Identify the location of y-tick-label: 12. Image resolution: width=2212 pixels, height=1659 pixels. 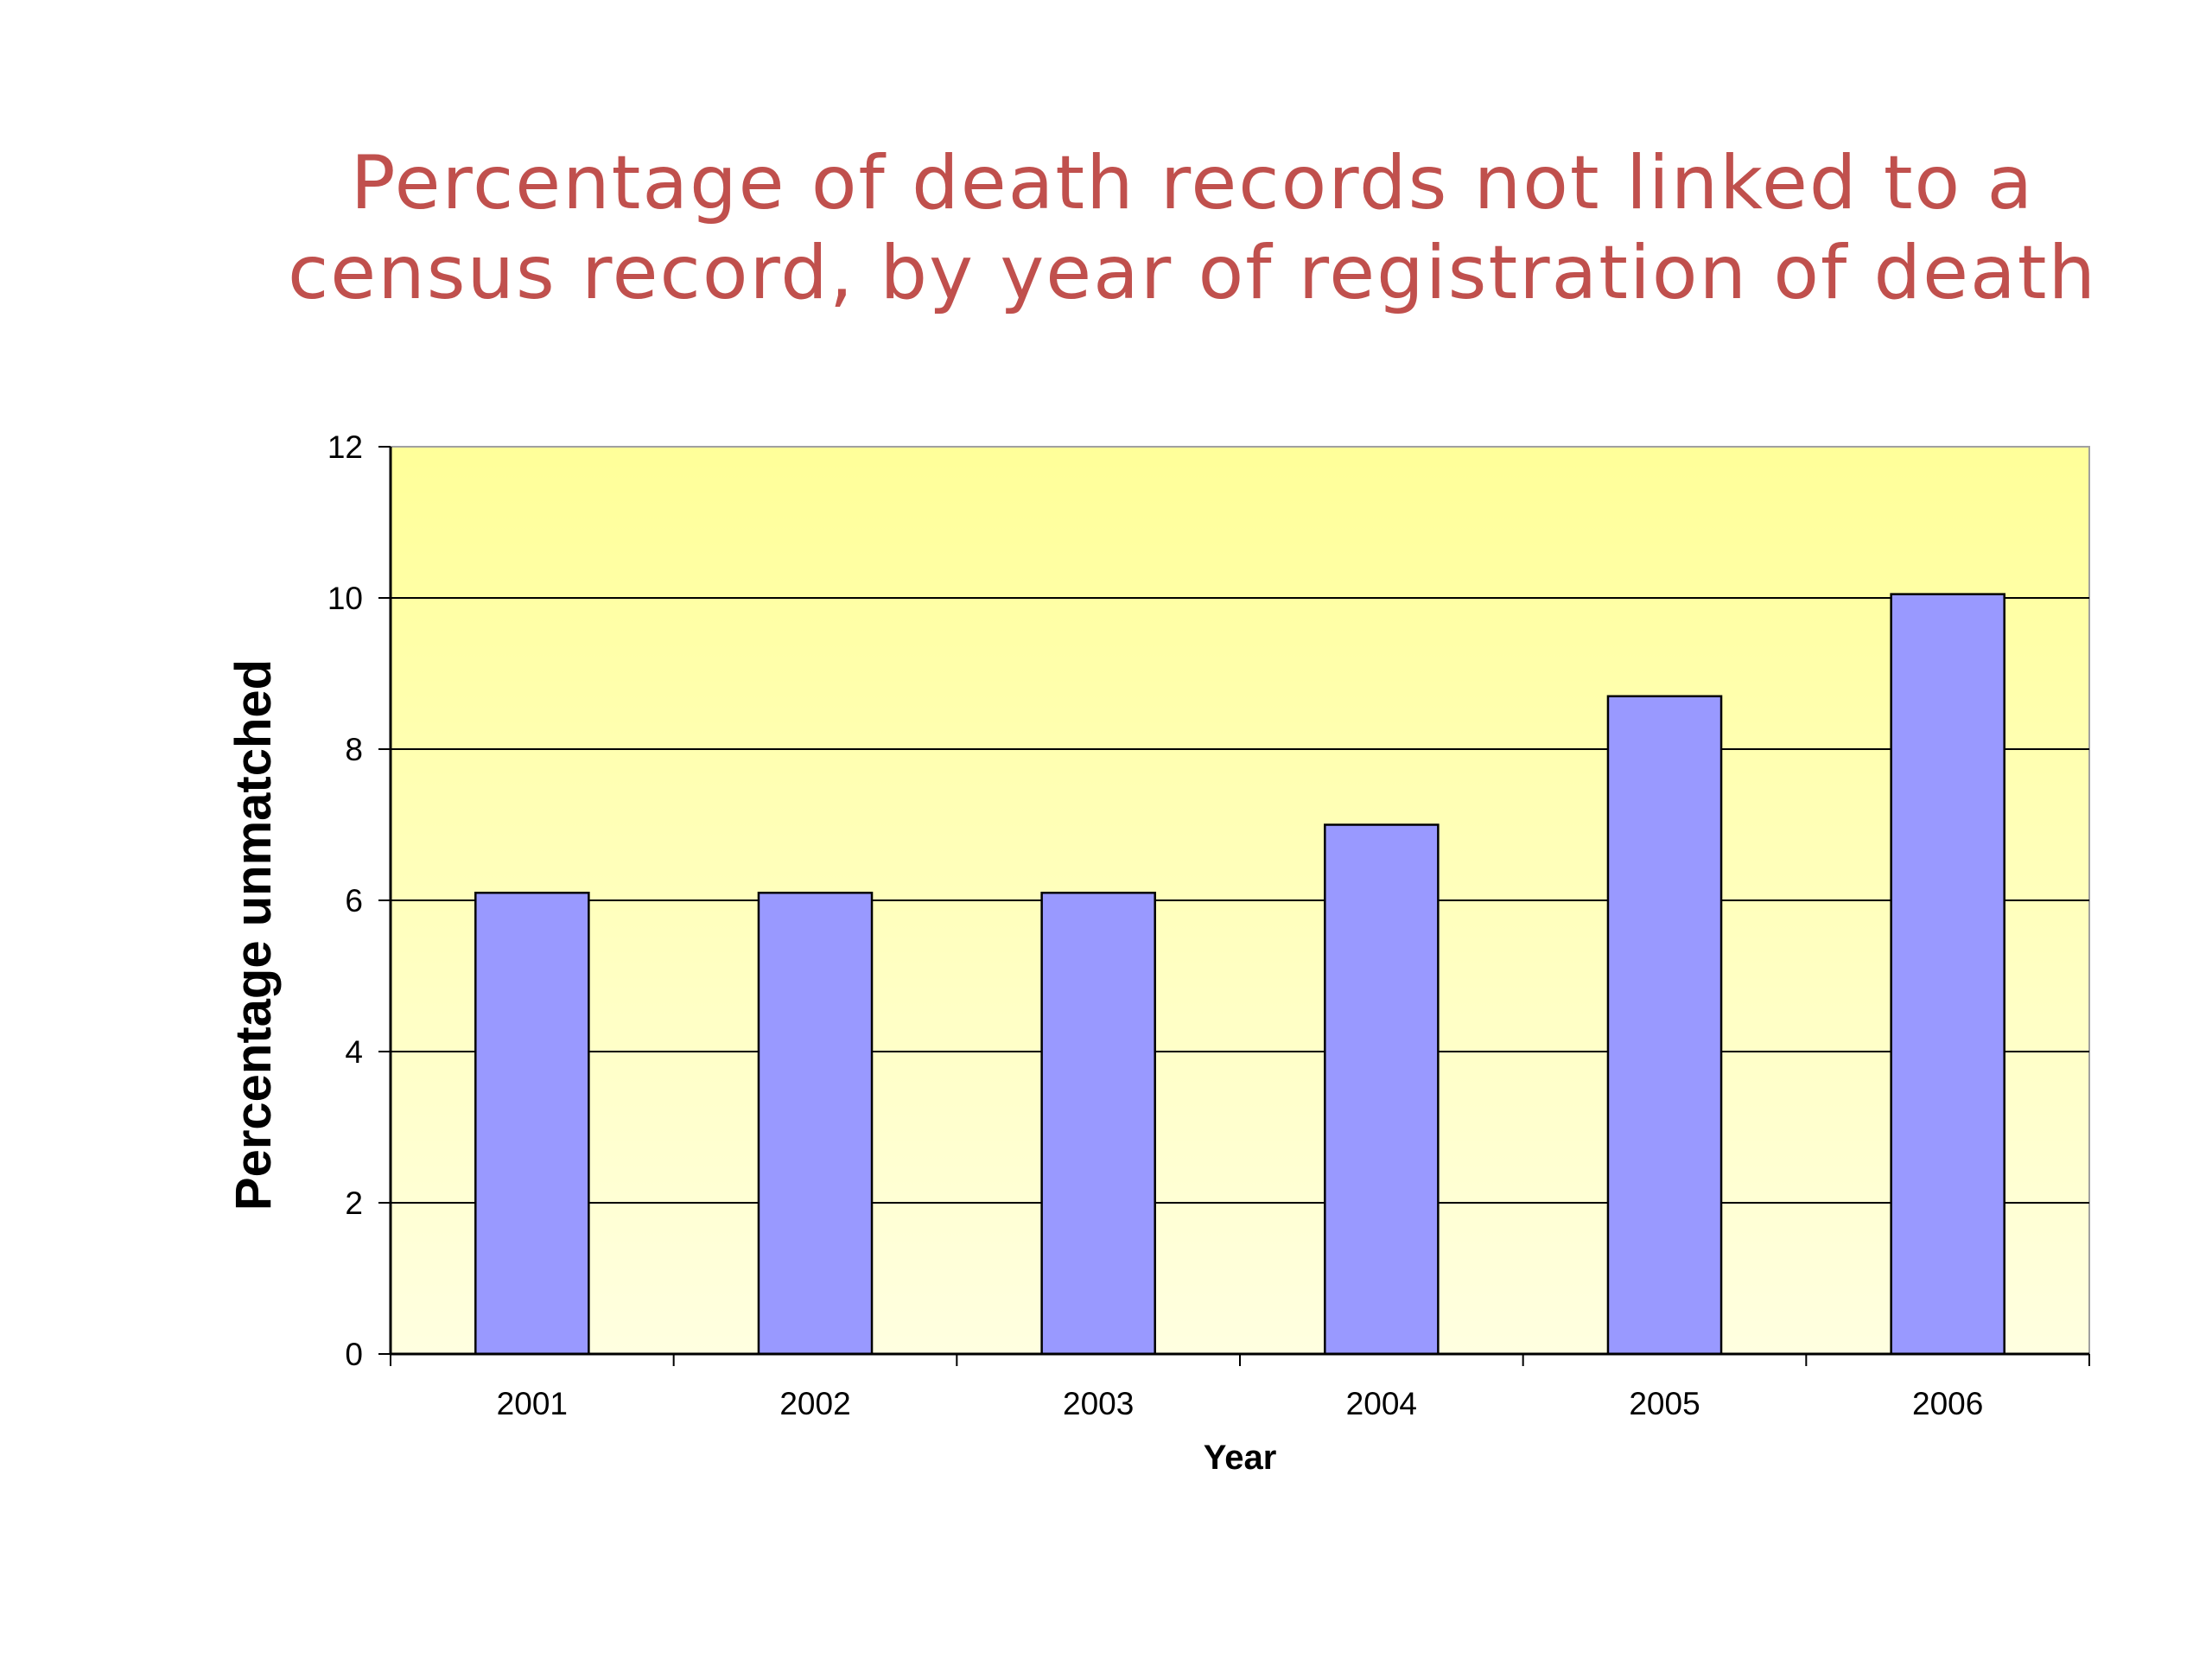
(345, 447).